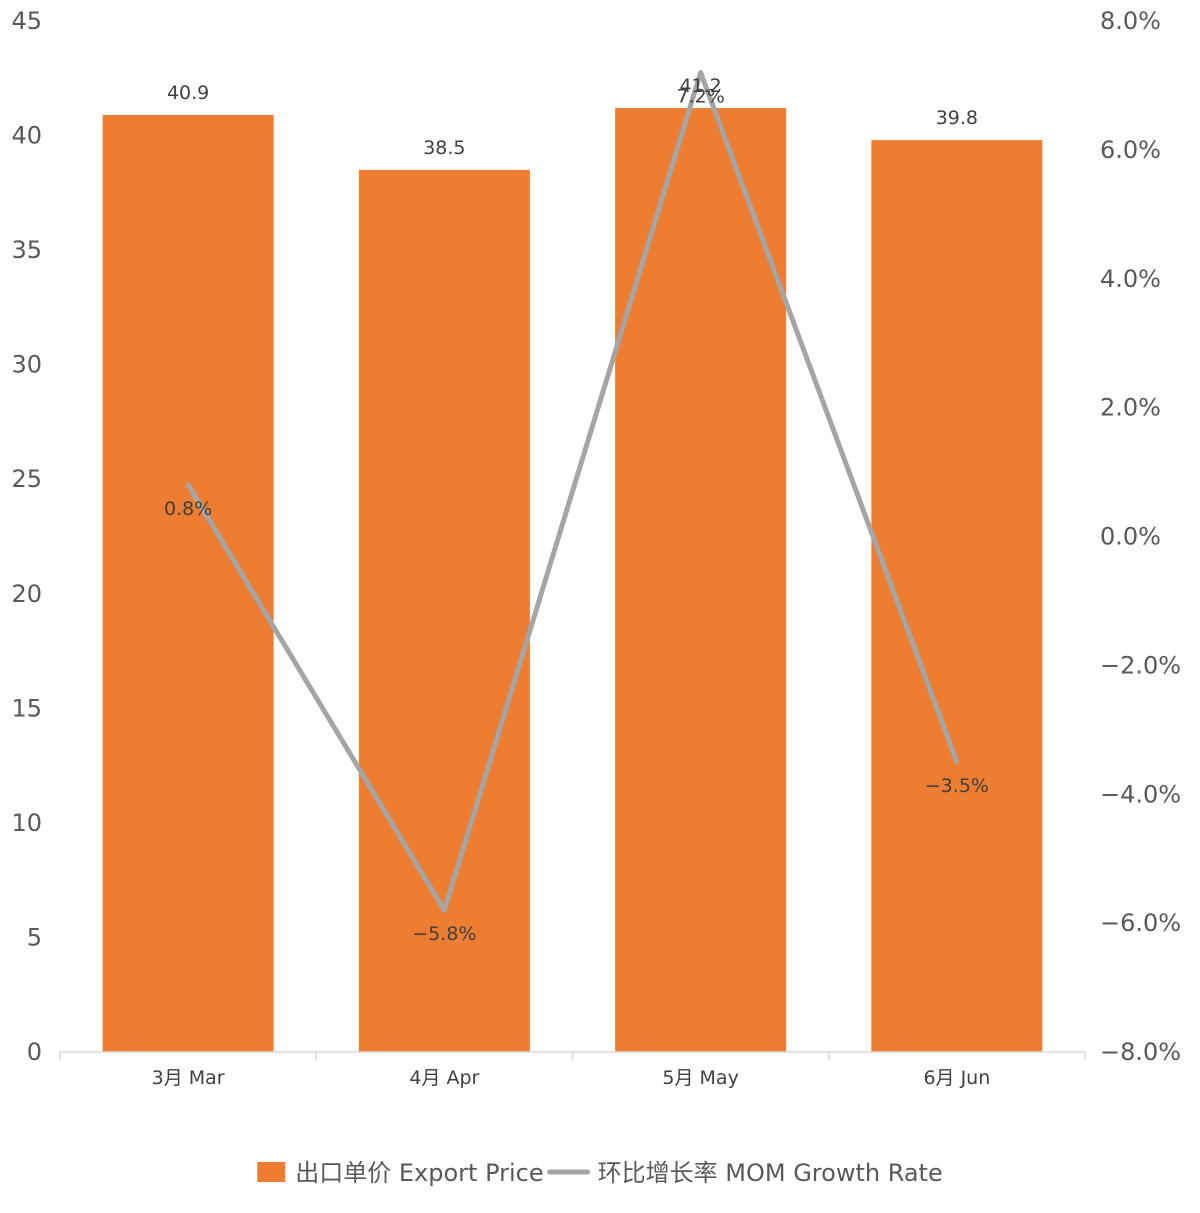 The width and height of the screenshot is (1200, 1213). I want to click on right-axis-tick-label: −2.0%, so click(1140, 665).